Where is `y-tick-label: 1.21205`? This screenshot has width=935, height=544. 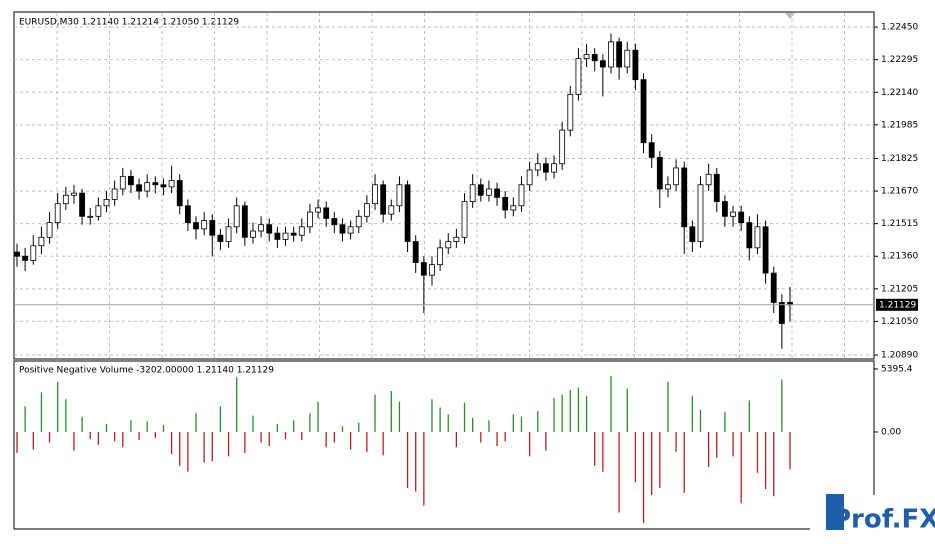
y-tick-label: 1.21205 is located at coordinates (899, 289).